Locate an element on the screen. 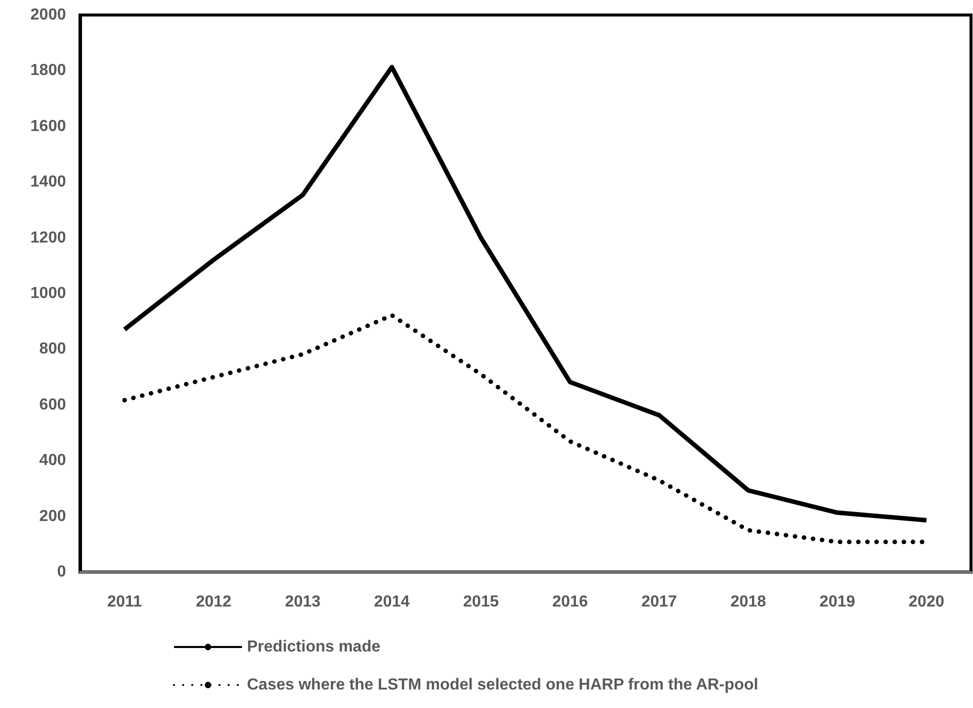  x-tick-label: 2012 is located at coordinates (214, 602).